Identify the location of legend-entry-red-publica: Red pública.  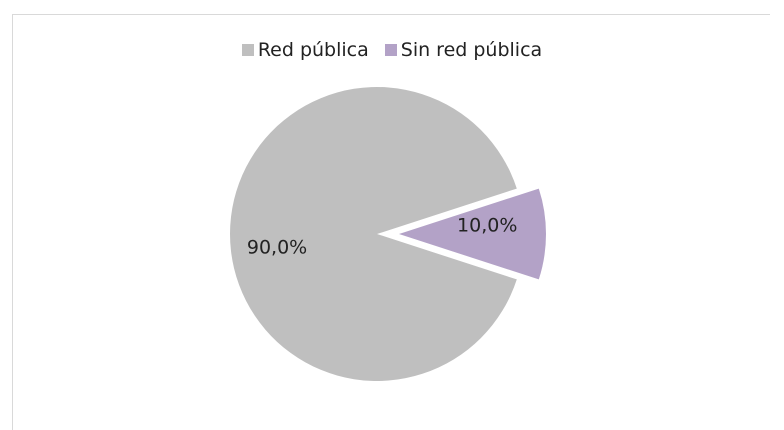
(305, 50).